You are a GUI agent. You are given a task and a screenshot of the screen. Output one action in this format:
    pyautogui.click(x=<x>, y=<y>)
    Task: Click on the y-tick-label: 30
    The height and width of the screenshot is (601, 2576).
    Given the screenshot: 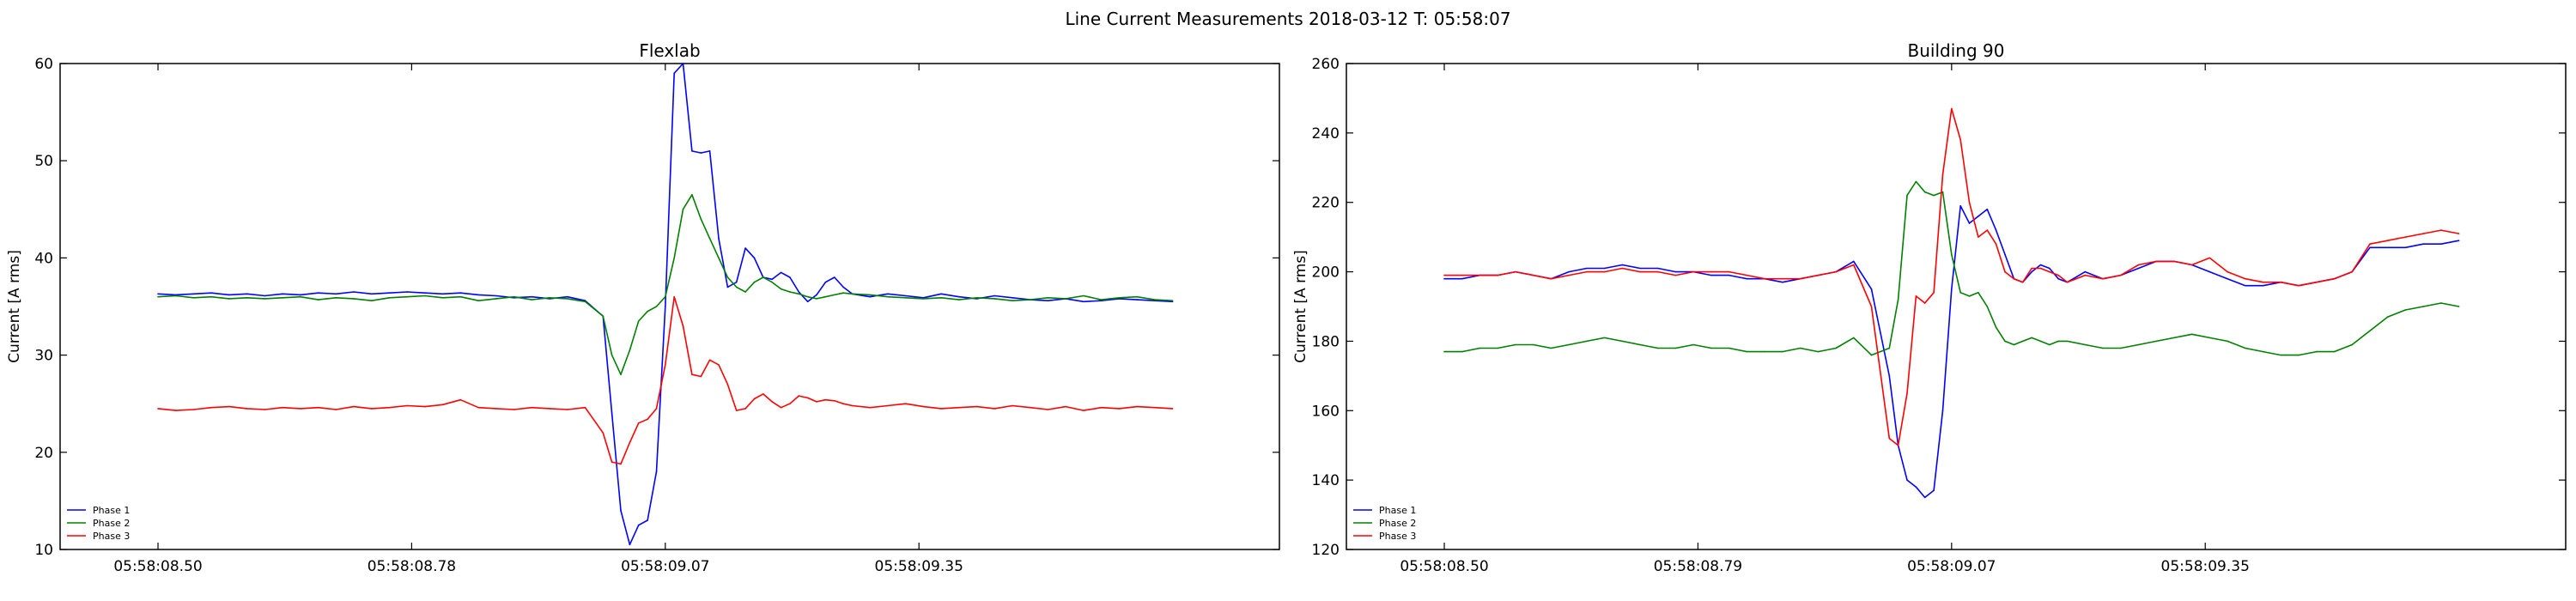 What is the action you would take?
    pyautogui.click(x=44, y=356)
    